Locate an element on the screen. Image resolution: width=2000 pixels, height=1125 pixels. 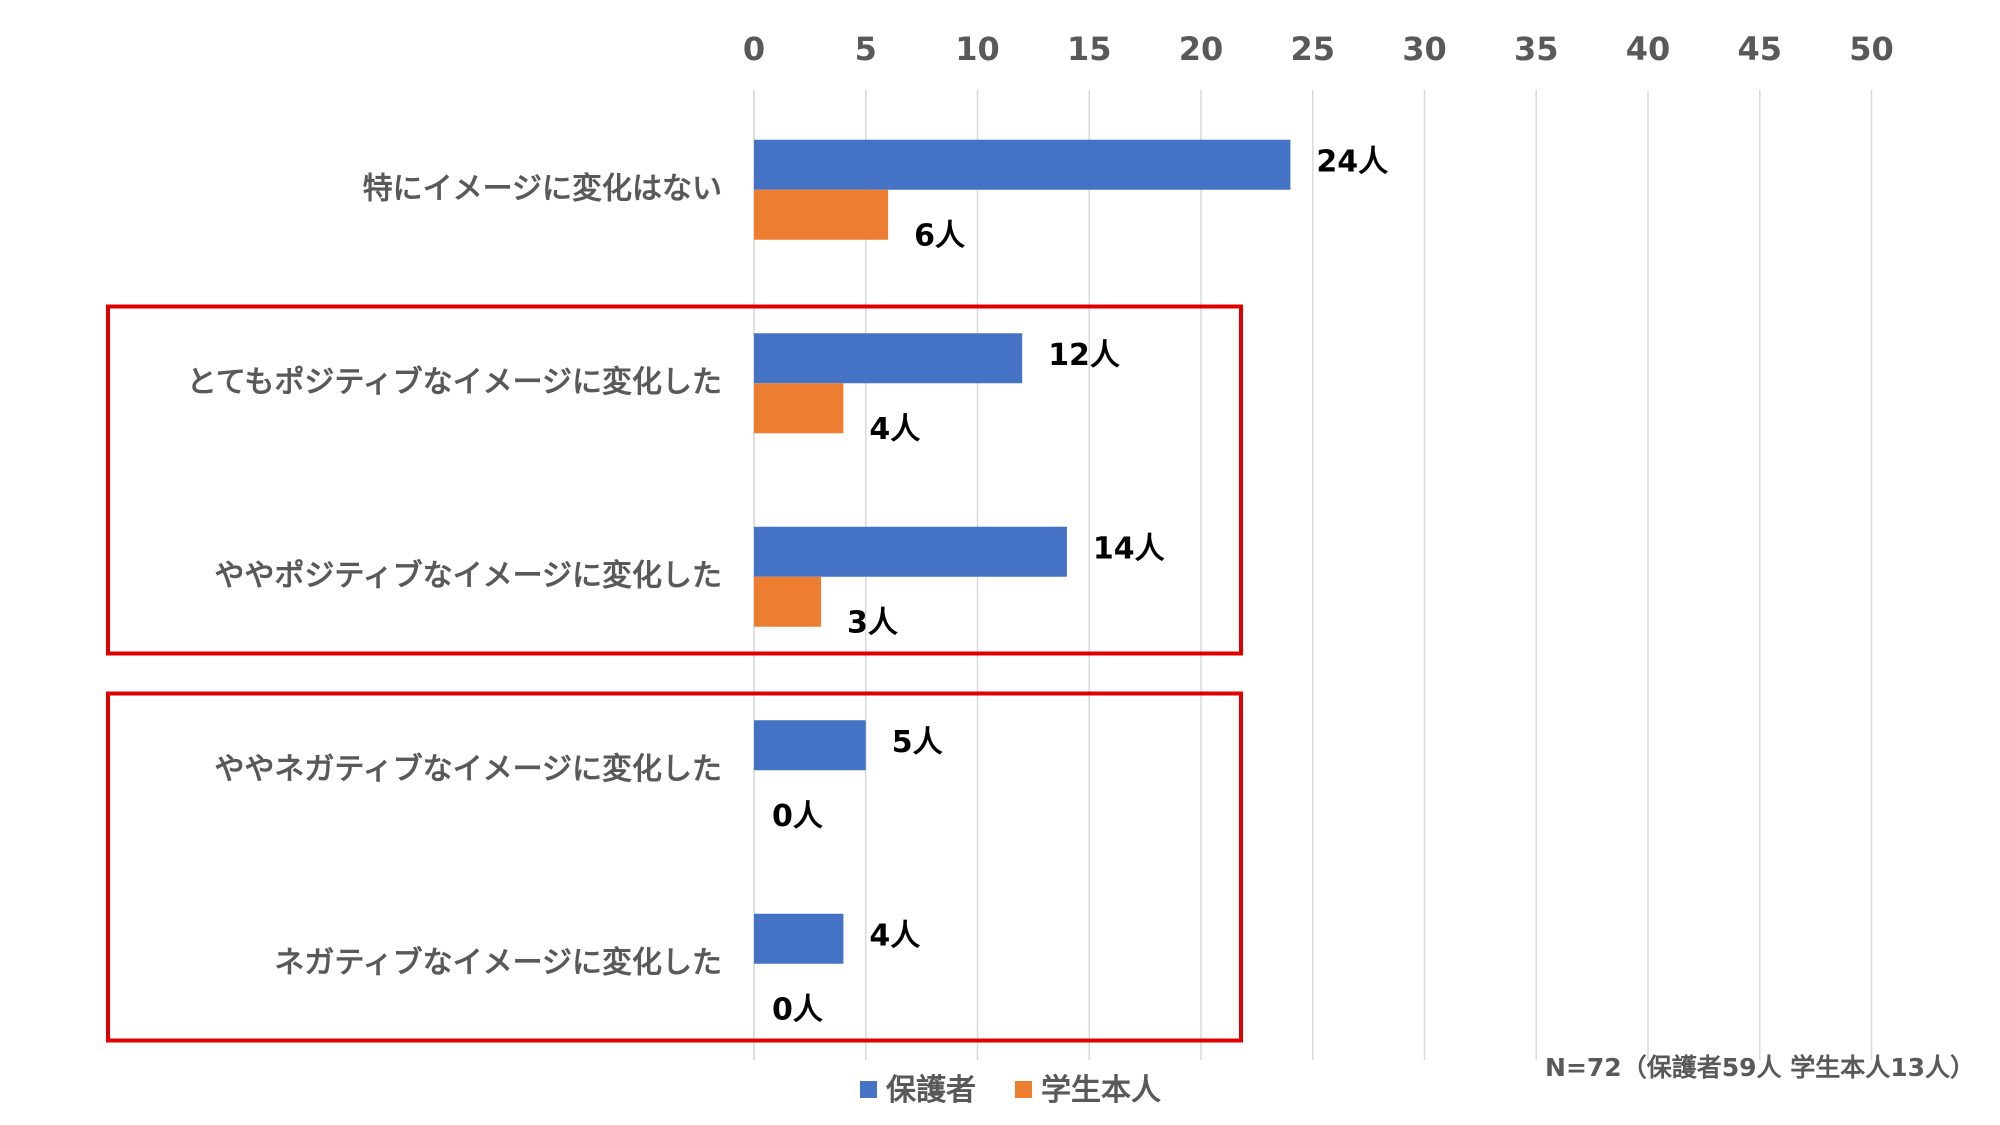
x-tick-label: 10 is located at coordinates (977, 49).